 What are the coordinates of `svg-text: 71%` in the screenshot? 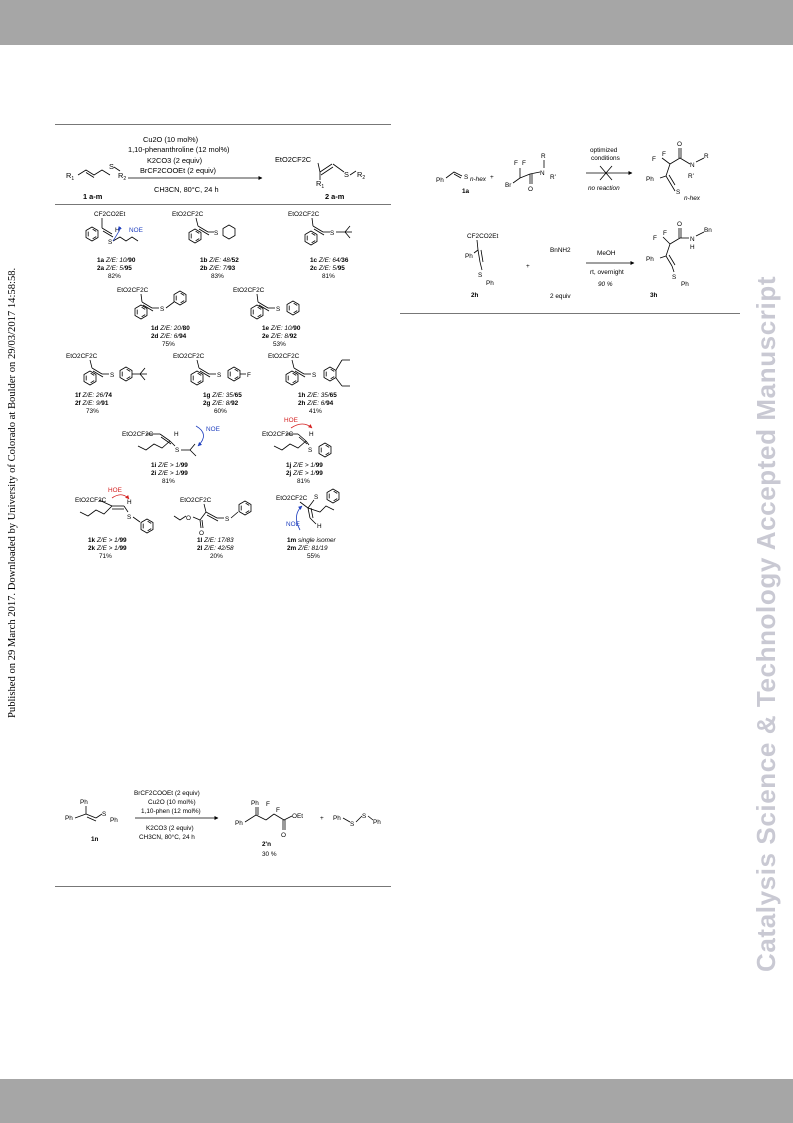 It's located at (105, 556).